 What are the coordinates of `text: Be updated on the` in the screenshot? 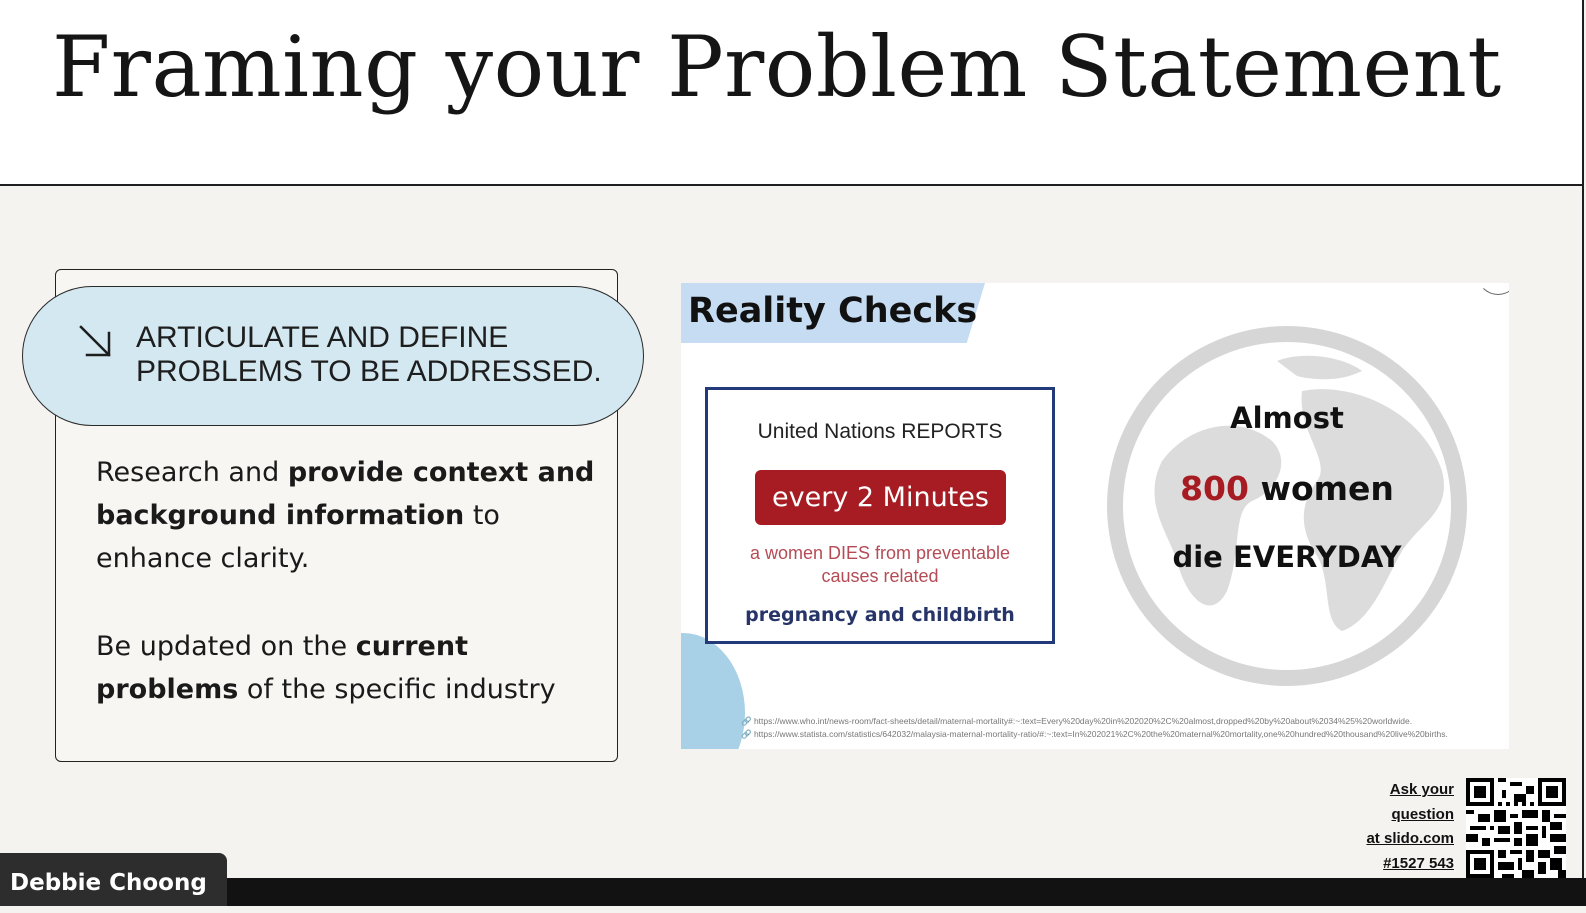 It's located at (226, 646).